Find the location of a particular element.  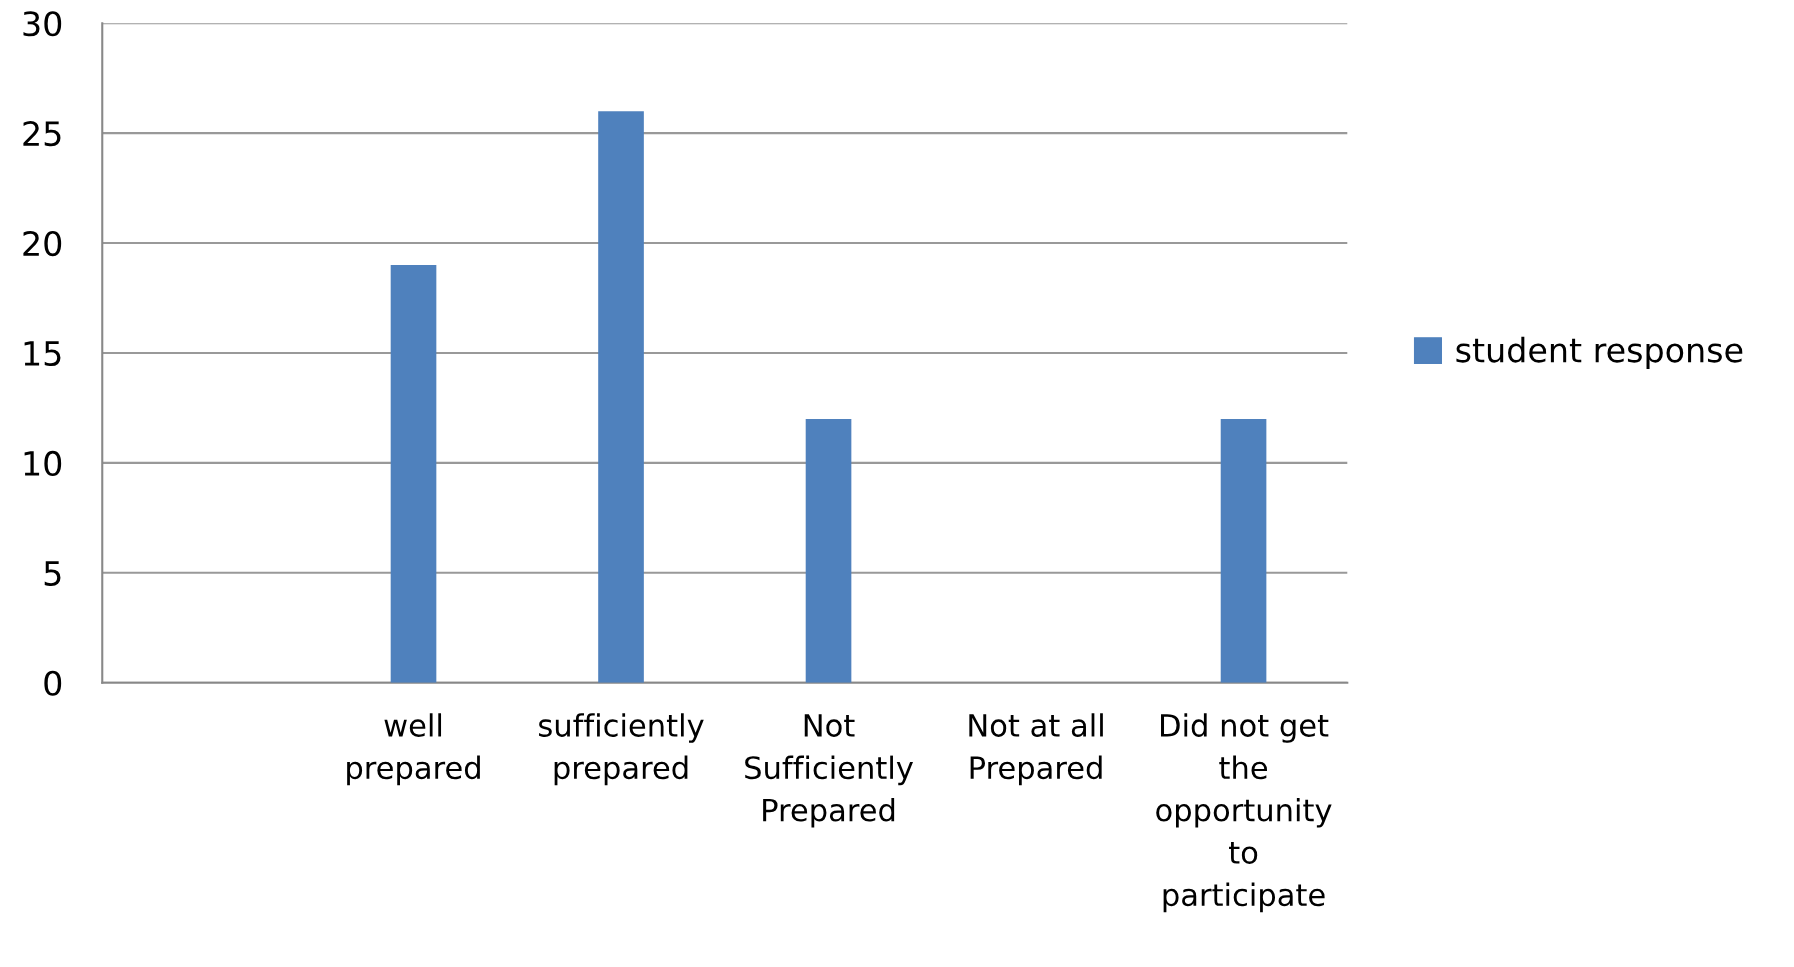

y-tick-label: 20 is located at coordinates (42, 243).